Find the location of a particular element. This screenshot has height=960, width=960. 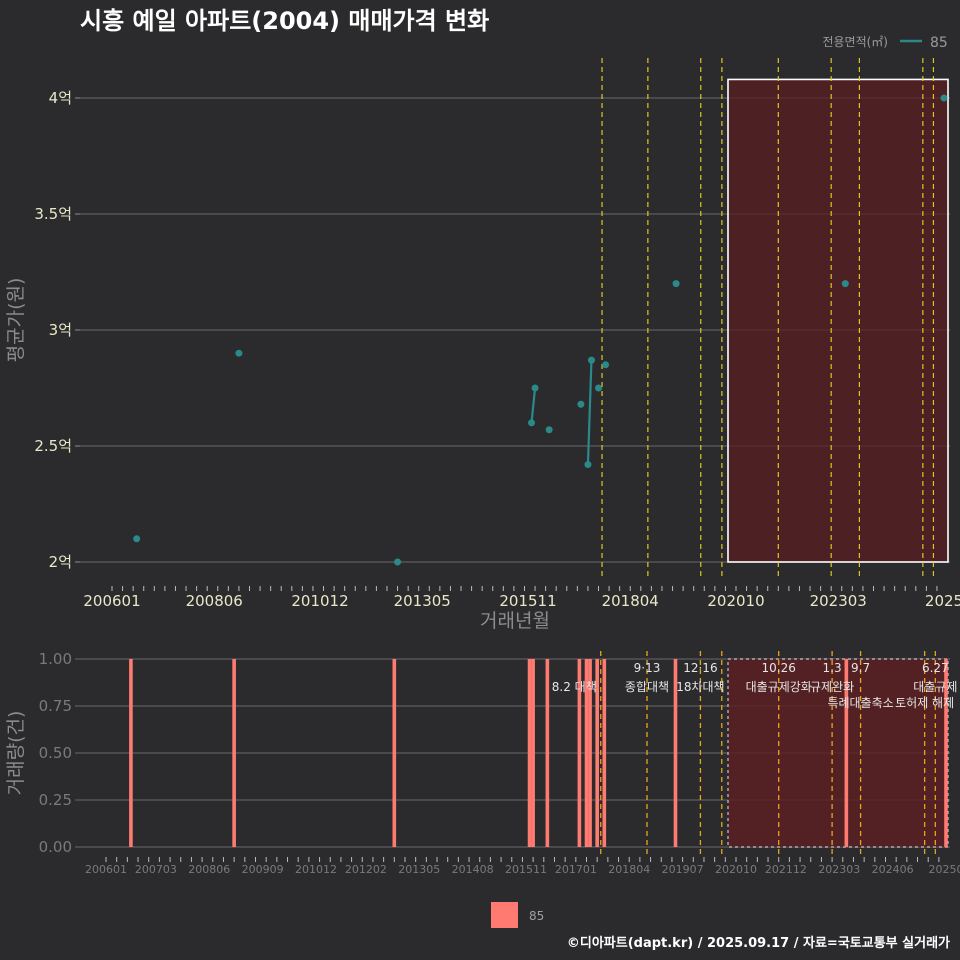

x-tick-label: 201408 is located at coordinates (473, 869).